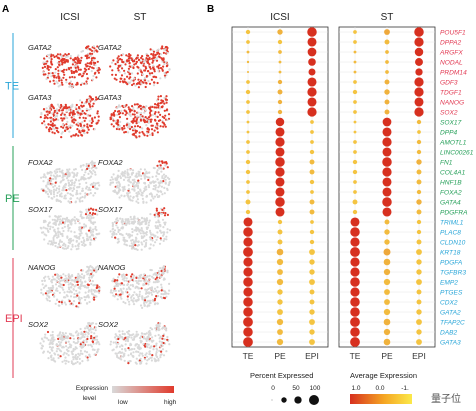 This screenshot has height=411, width=476. I want to click on dot-cdx2-pe-icsi, so click(280, 302).